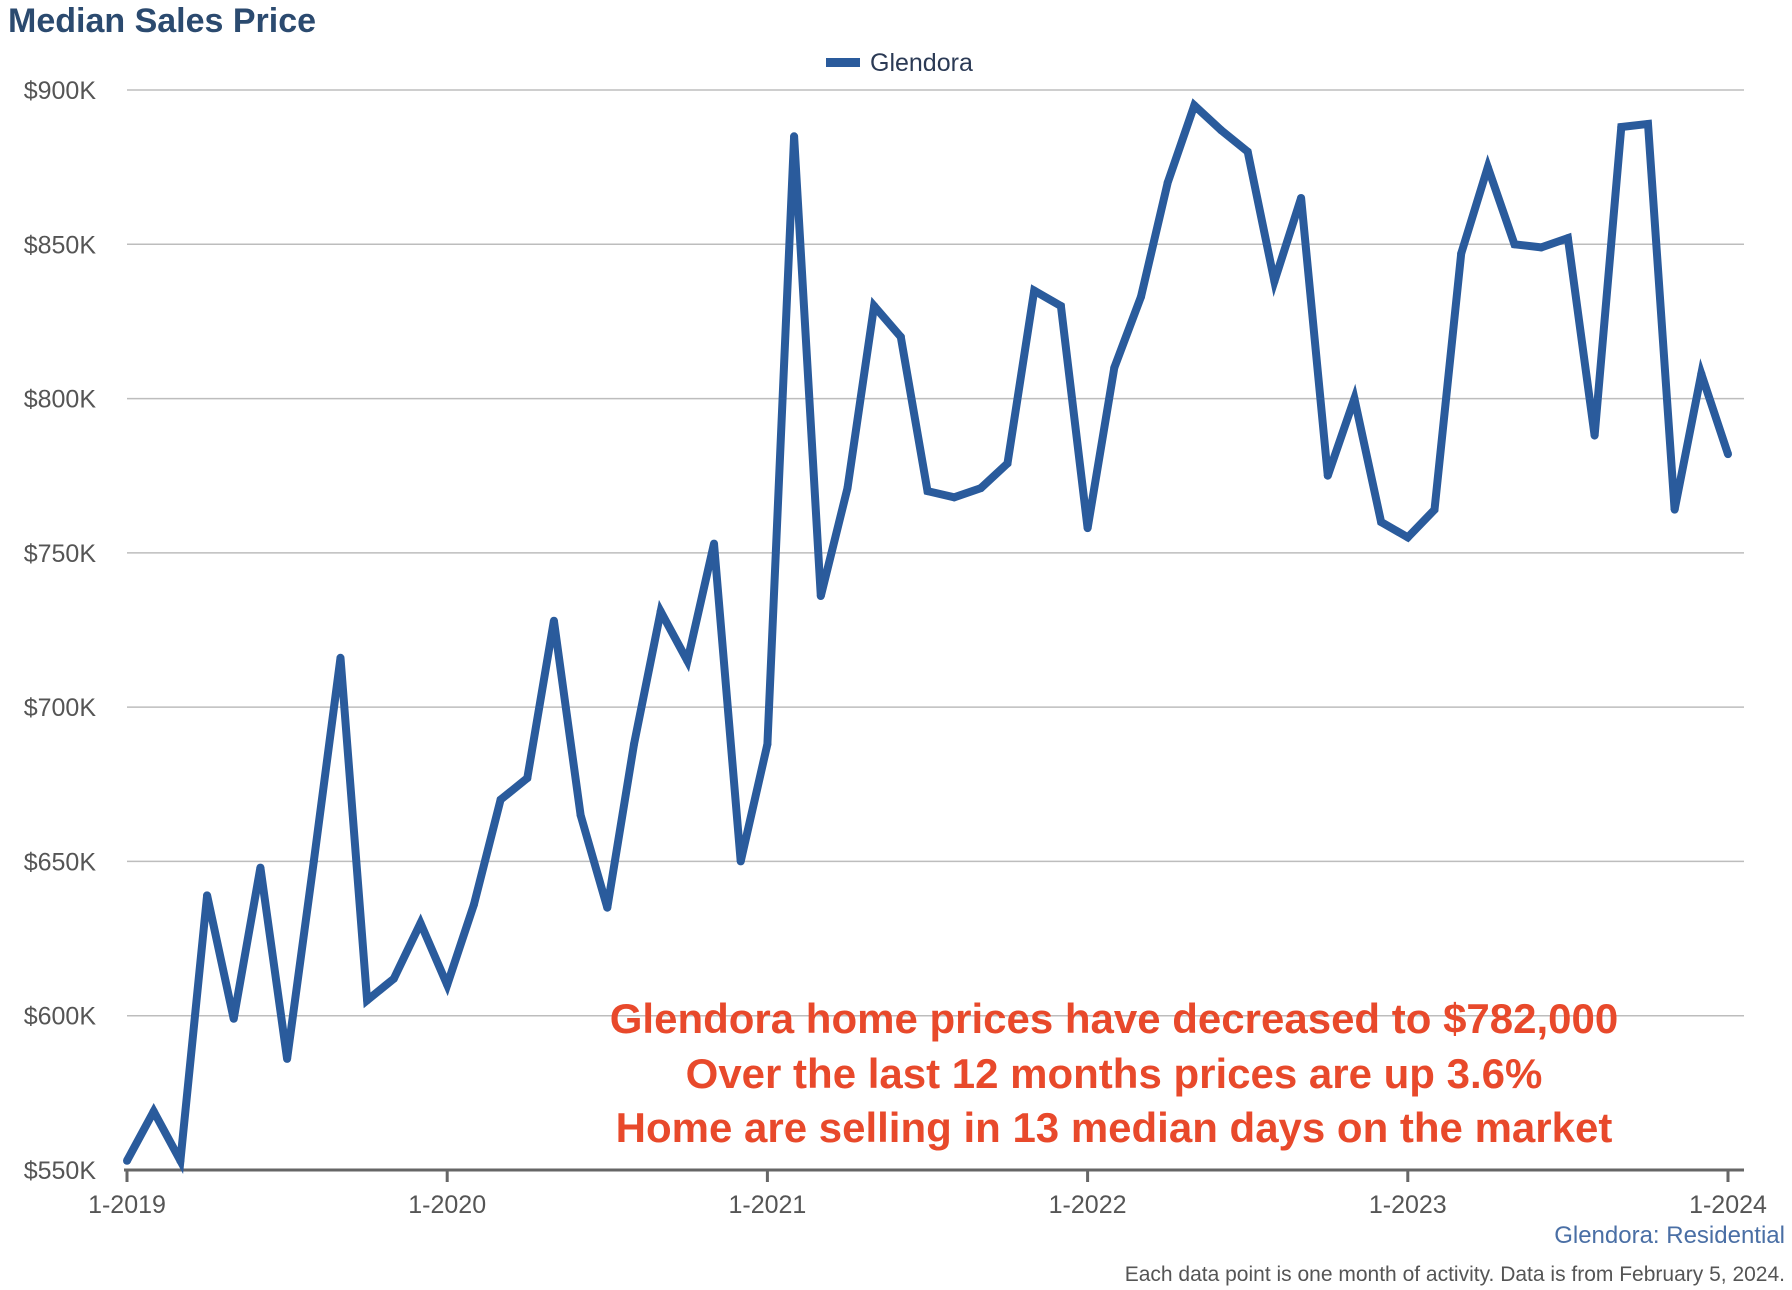 This screenshot has width=1792, height=1290. Describe the element at coordinates (1669, 1235) in the screenshot. I see `source-label: Glendora: Residential` at that location.